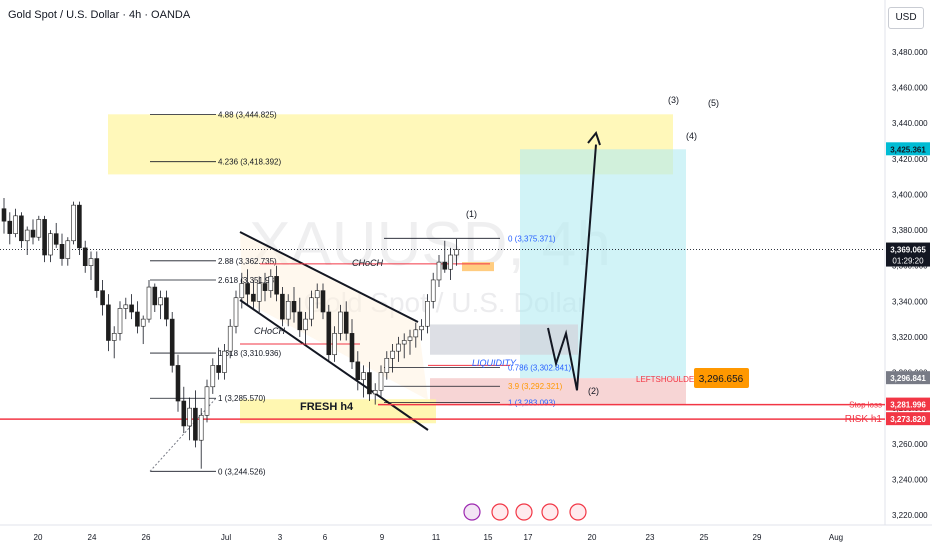 This screenshot has width=932, height=550. What do you see at coordinates (908, 275) in the screenshot?
I see `price-axis-panel` at bounding box center [908, 275].